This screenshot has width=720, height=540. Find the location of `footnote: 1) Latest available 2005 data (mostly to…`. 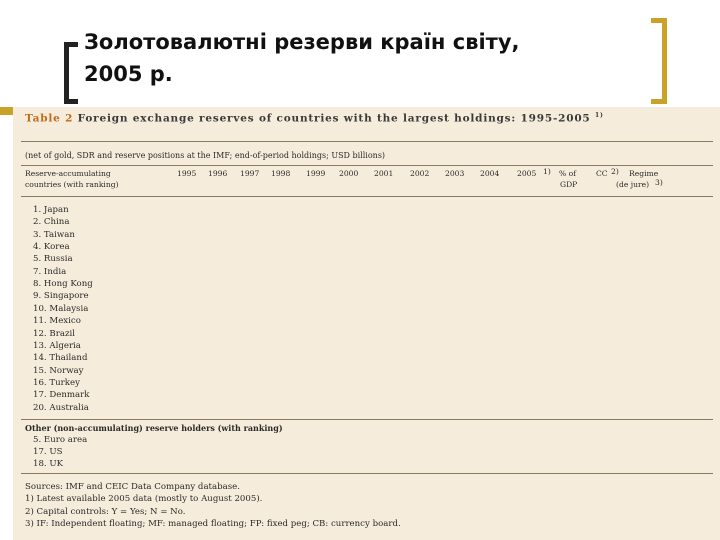

footnote: 1) Latest available 2005 data (mostly to… is located at coordinates (144, 499).